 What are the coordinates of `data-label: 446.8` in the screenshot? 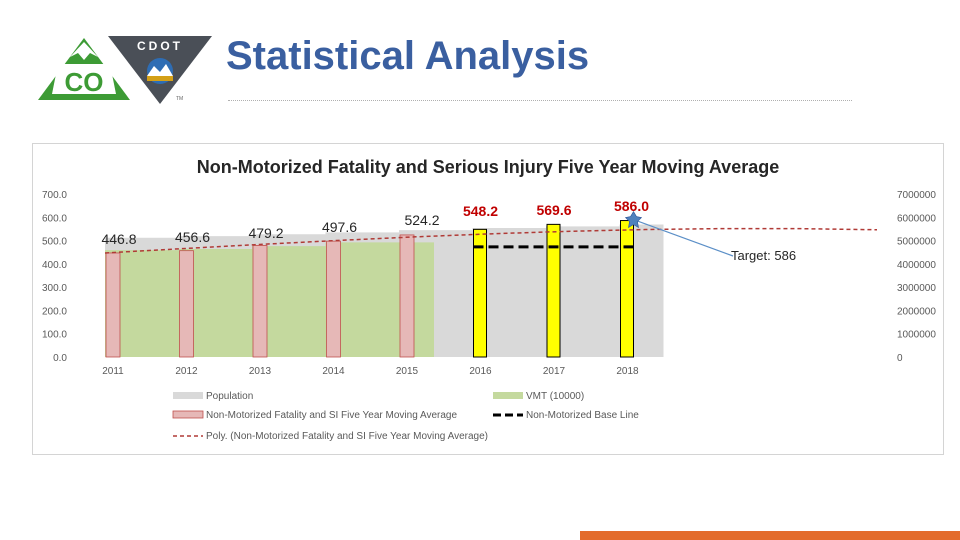 It's located at (118, 239).